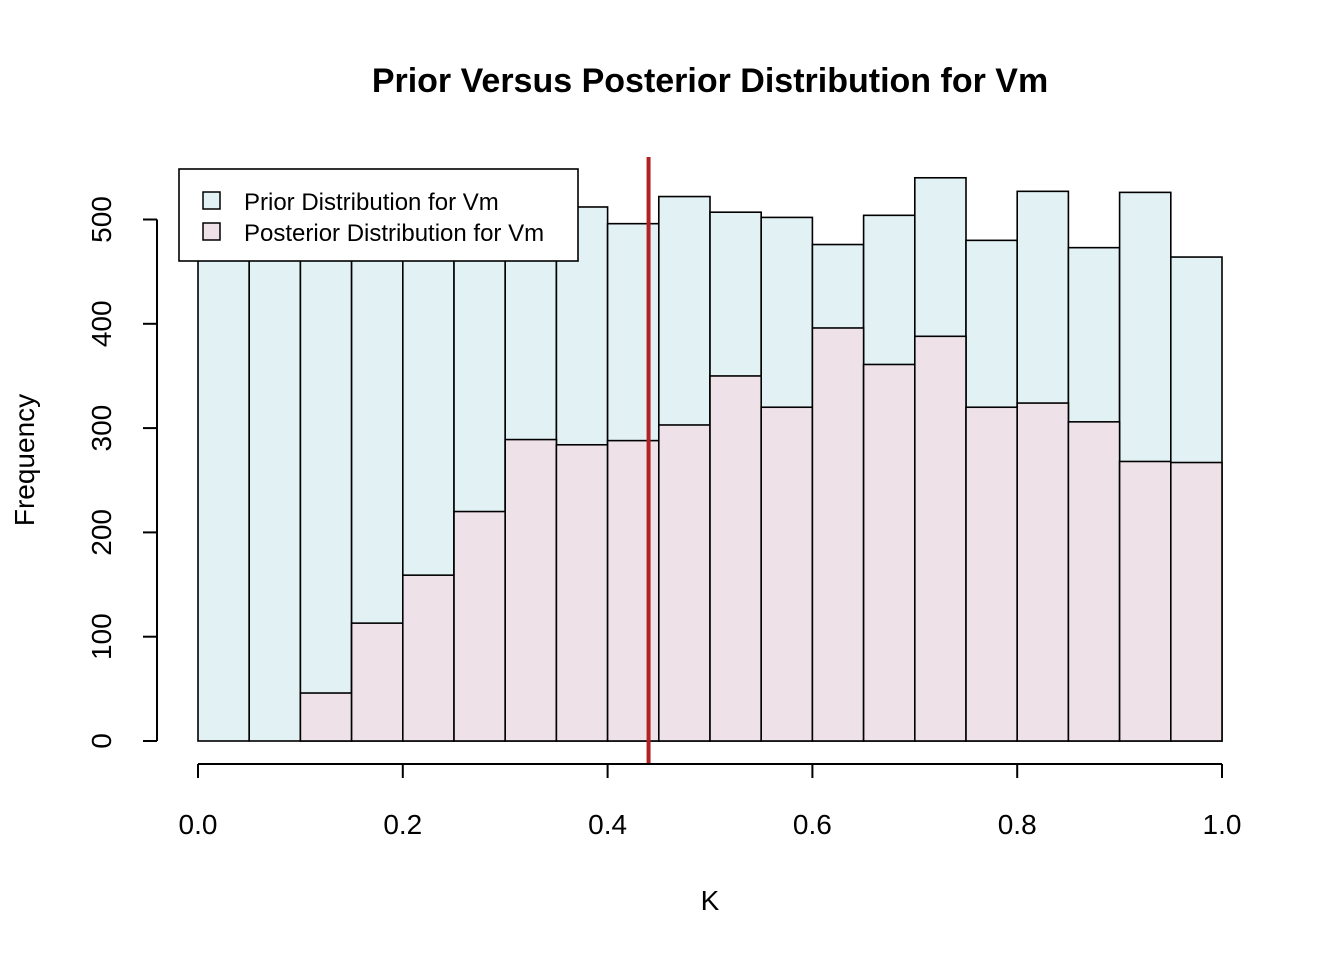 The height and width of the screenshot is (960, 1344). Describe the element at coordinates (1017, 824) in the screenshot. I see `x-tick-label: 0.8` at that location.